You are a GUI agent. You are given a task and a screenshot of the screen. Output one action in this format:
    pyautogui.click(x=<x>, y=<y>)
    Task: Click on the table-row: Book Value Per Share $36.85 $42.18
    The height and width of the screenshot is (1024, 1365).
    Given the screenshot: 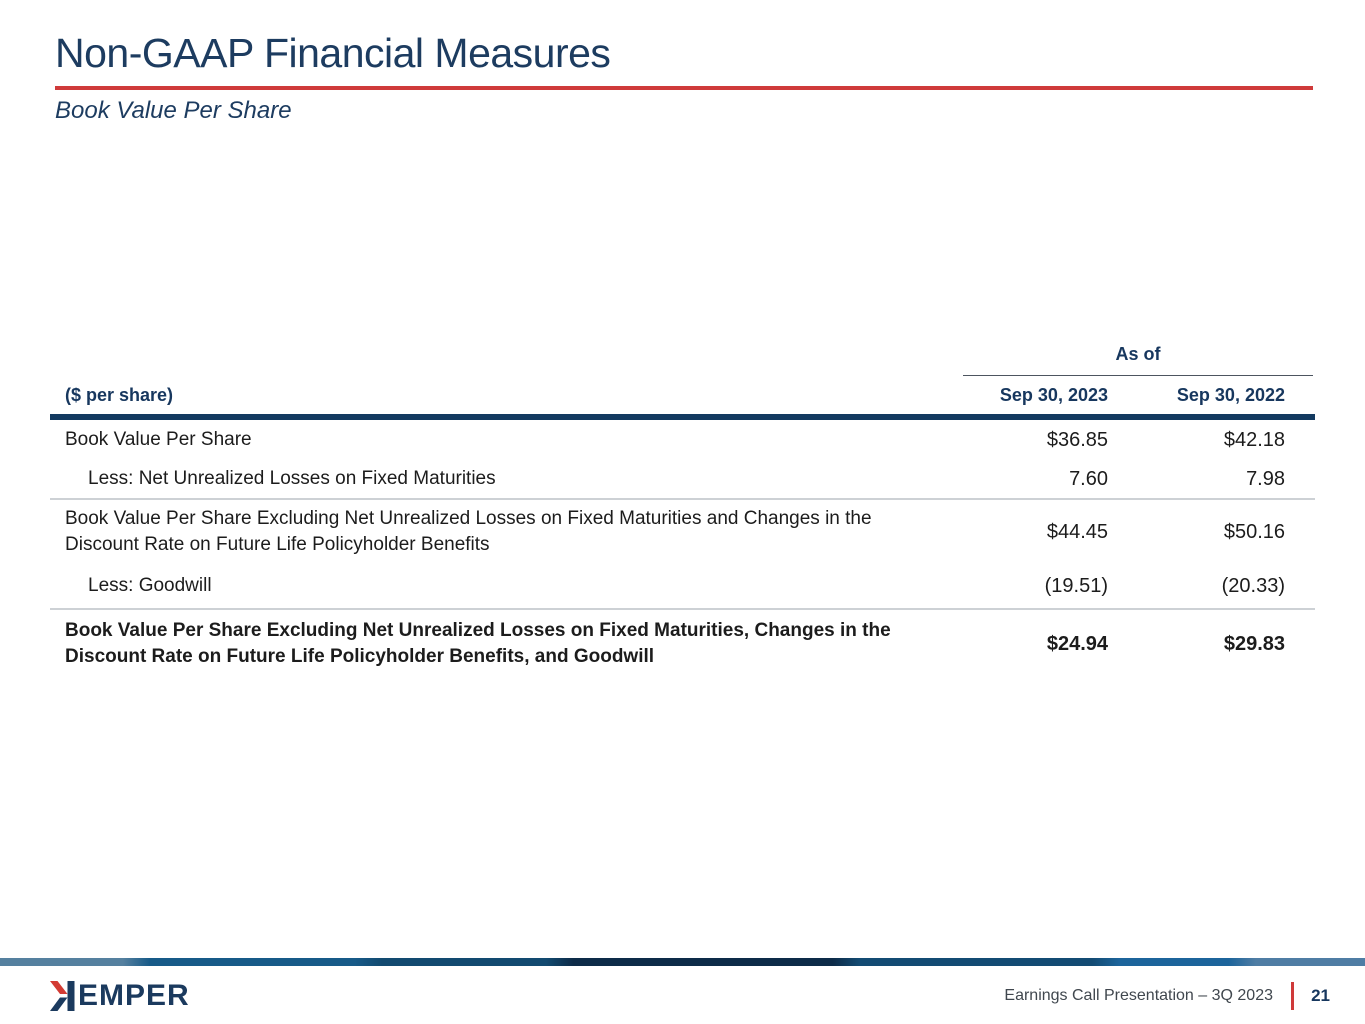 What is the action you would take?
    pyautogui.click(x=682, y=440)
    